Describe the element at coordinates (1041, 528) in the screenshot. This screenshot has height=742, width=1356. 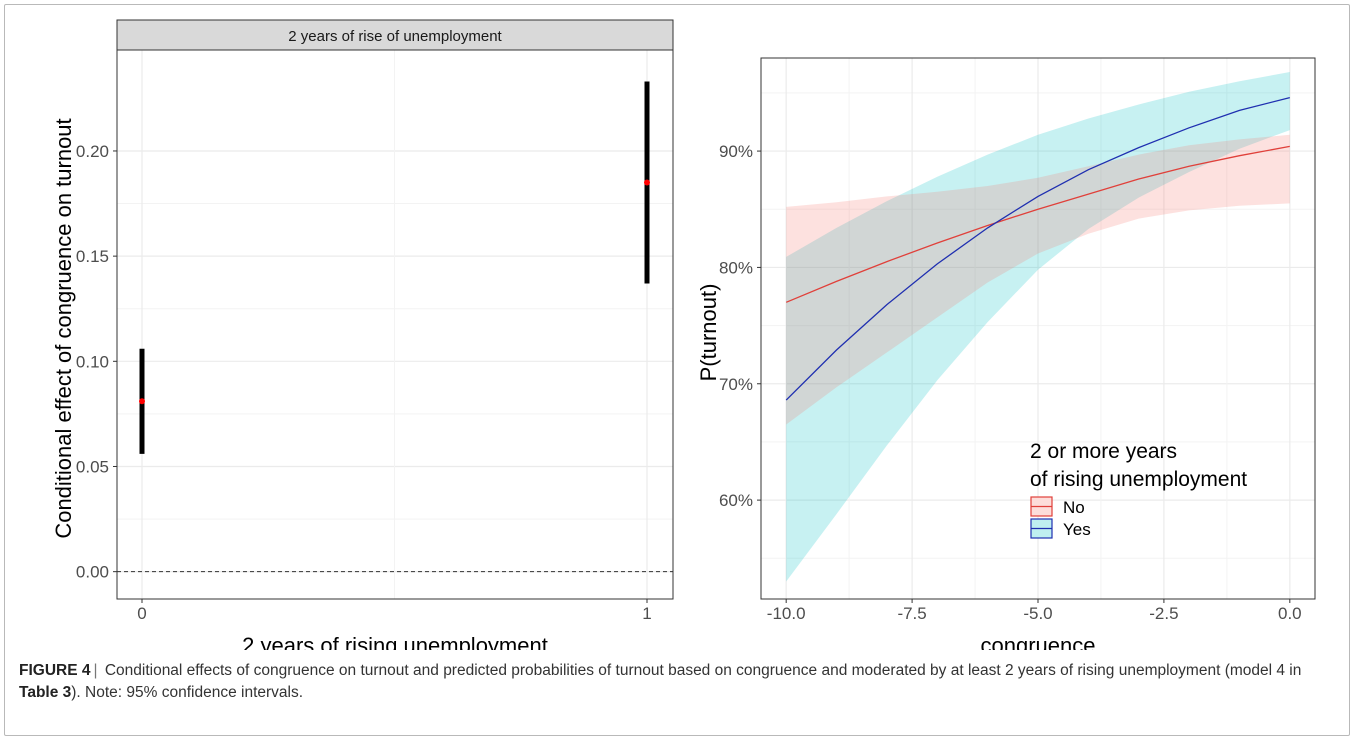
I see `legend-key-yes` at that location.